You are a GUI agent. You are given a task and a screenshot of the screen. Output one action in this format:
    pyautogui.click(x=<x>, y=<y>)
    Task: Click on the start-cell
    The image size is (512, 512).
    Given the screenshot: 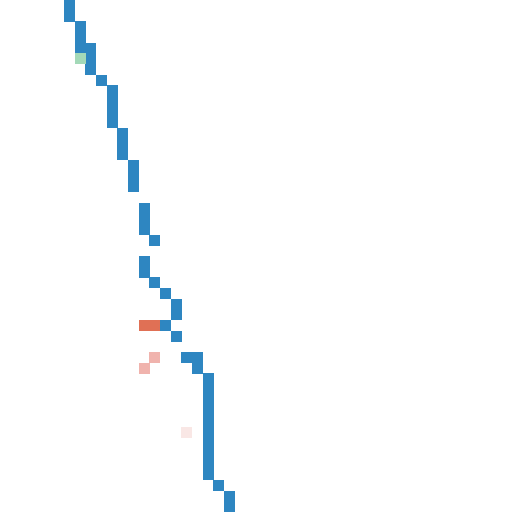 What is the action you would take?
    pyautogui.click(x=80, y=59)
    